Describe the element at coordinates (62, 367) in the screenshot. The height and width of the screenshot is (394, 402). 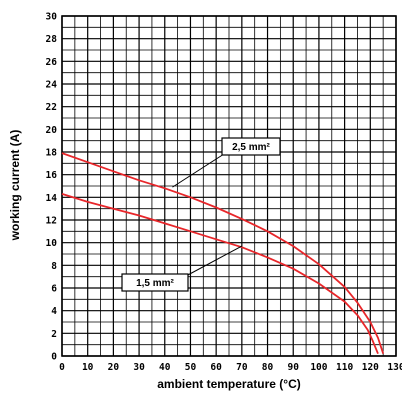
I see `x-tick-label: 0` at that location.